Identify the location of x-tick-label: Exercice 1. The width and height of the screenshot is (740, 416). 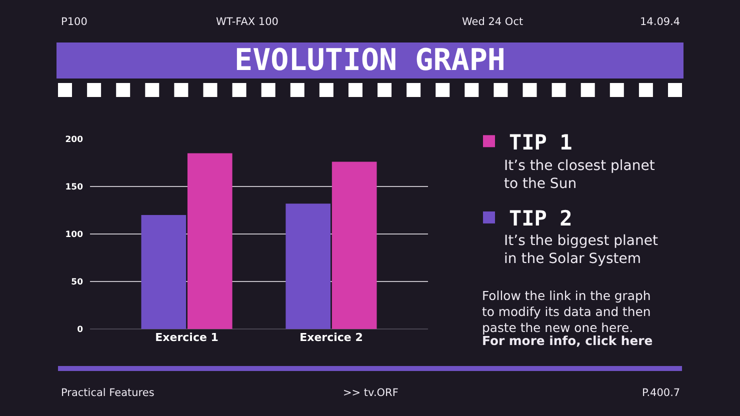
(186, 337).